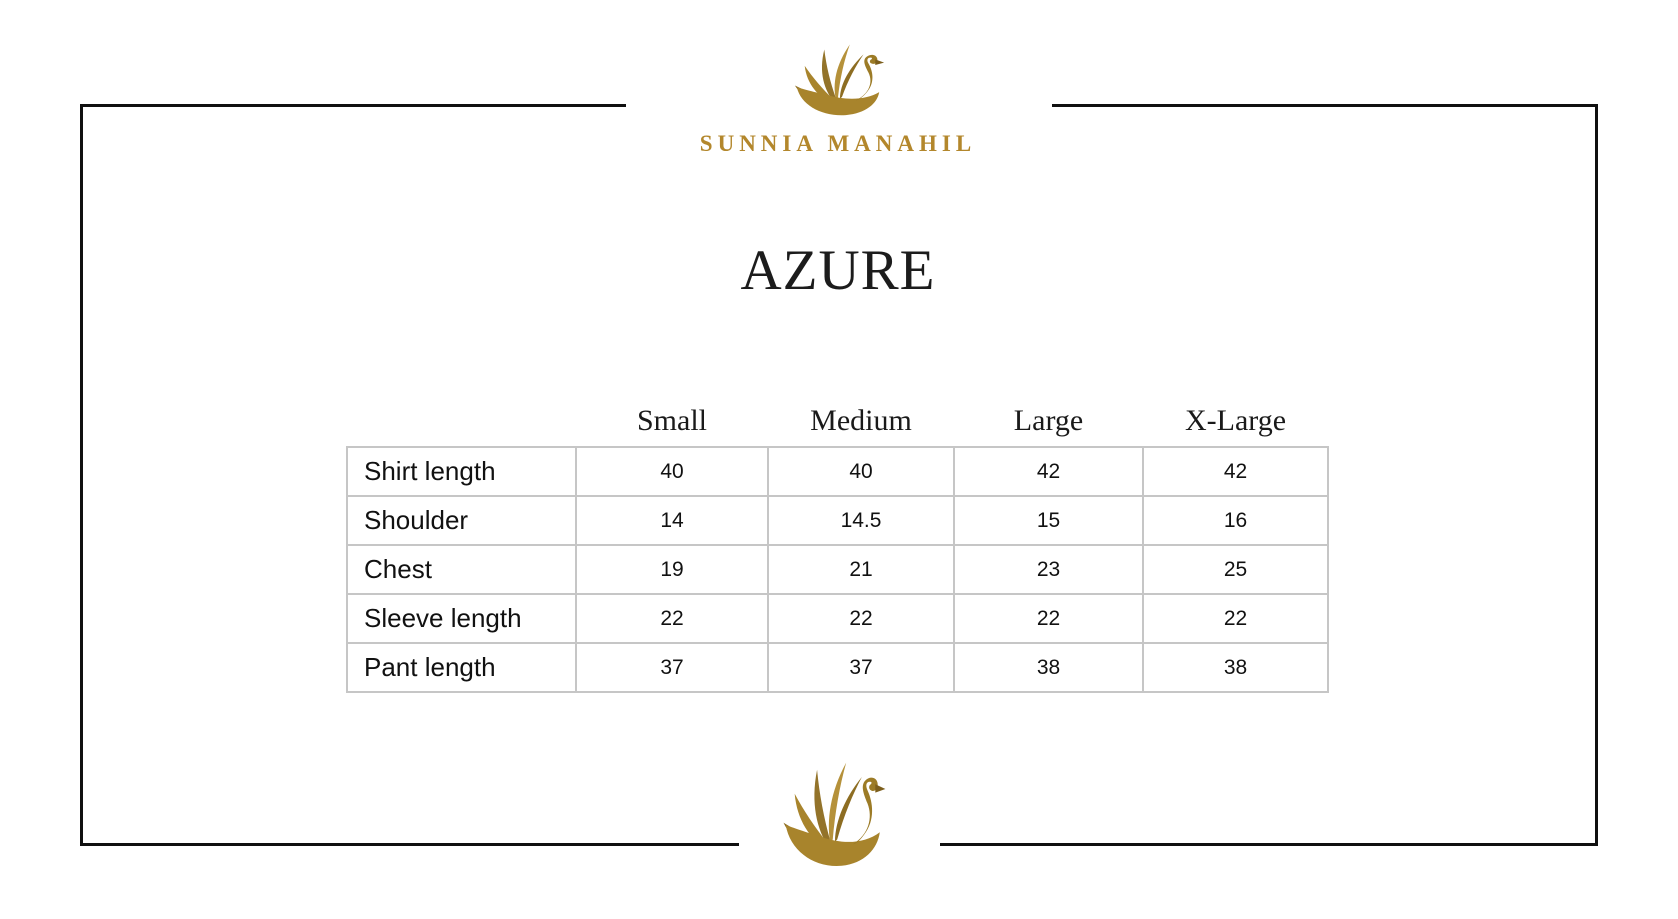 This screenshot has width=1678, height=919. What do you see at coordinates (861, 520) in the screenshot?
I see `measurement-value: 14.5` at bounding box center [861, 520].